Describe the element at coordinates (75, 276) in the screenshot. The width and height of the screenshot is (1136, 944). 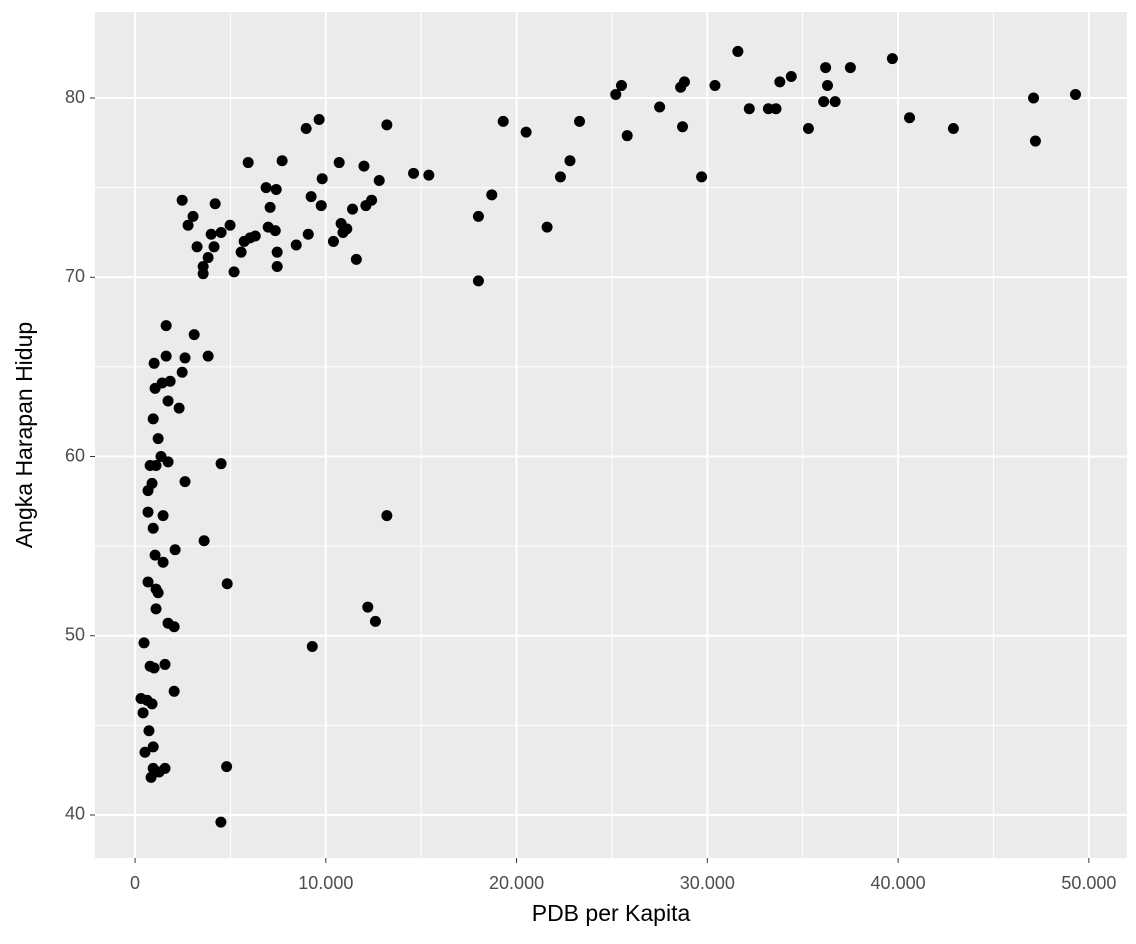
I see `y-tick-label: 70` at that location.